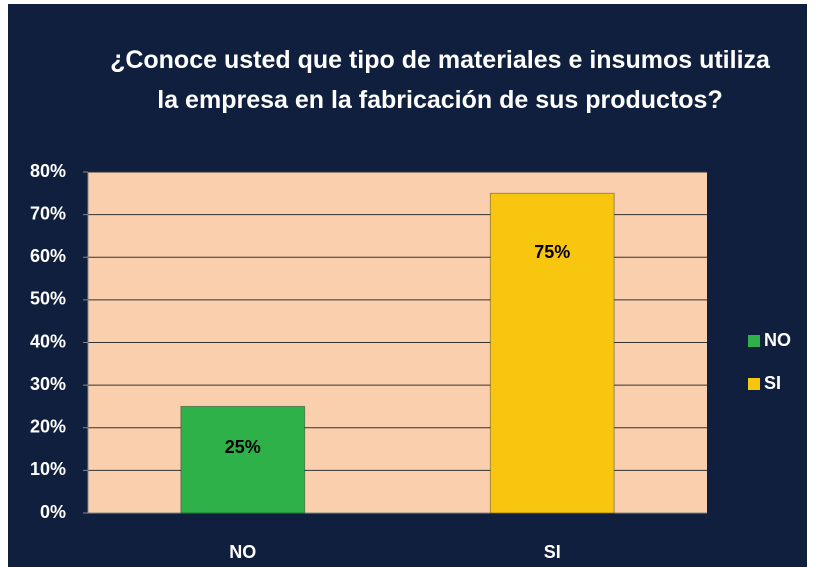 The height and width of the screenshot is (567, 815). I want to click on x-tick-label: SI, so click(552, 552).